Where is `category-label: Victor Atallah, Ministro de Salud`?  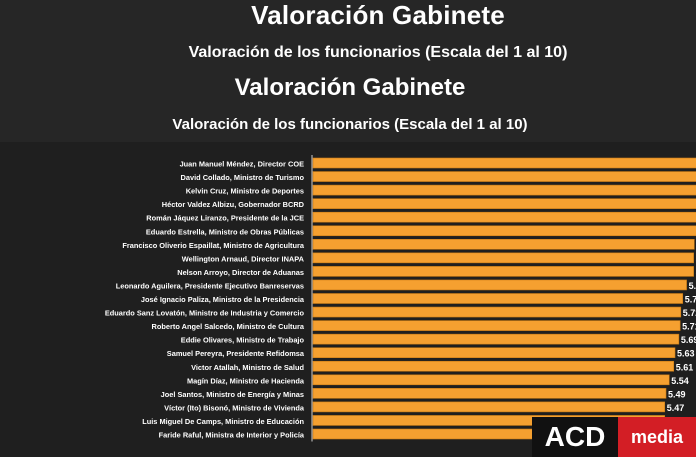
category-label: Victor Atallah, Ministro de Salud is located at coordinates (247, 367).